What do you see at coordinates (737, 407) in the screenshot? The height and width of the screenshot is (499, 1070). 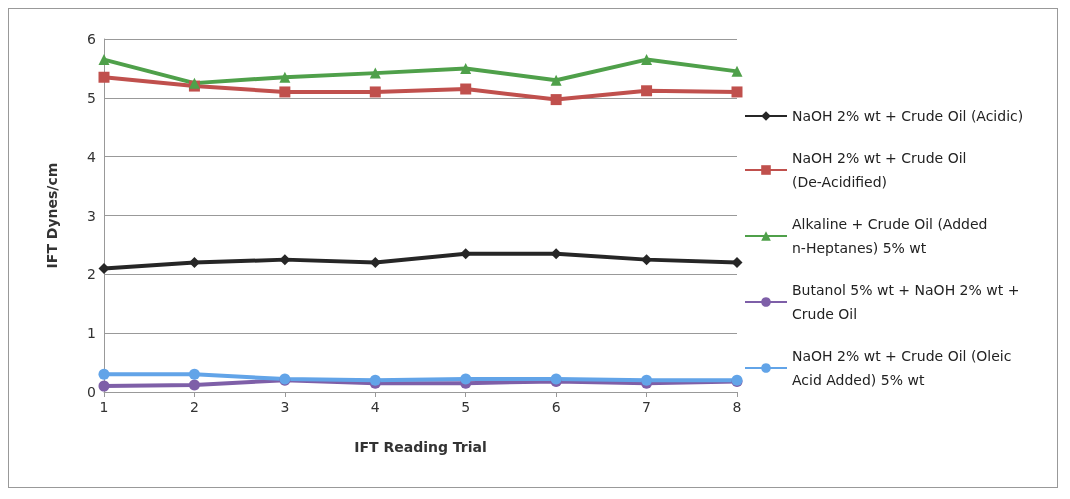 I see `x-tick-label: 8` at bounding box center [737, 407].